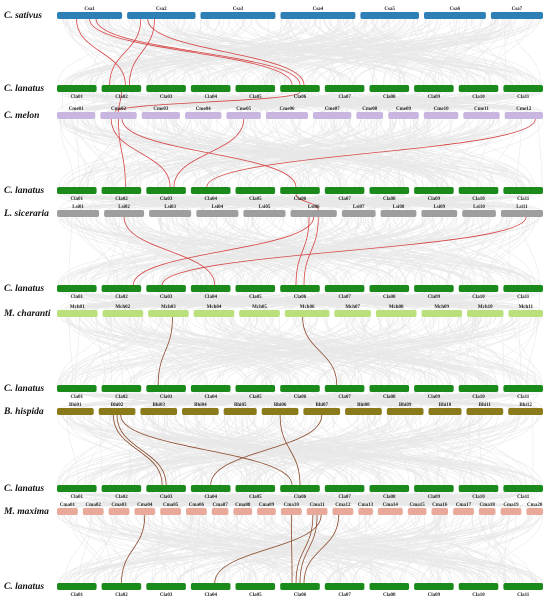 The height and width of the screenshot is (602, 550). Describe the element at coordinates (523, 109) in the screenshot. I see `chromosome-label: Cme12` at that location.